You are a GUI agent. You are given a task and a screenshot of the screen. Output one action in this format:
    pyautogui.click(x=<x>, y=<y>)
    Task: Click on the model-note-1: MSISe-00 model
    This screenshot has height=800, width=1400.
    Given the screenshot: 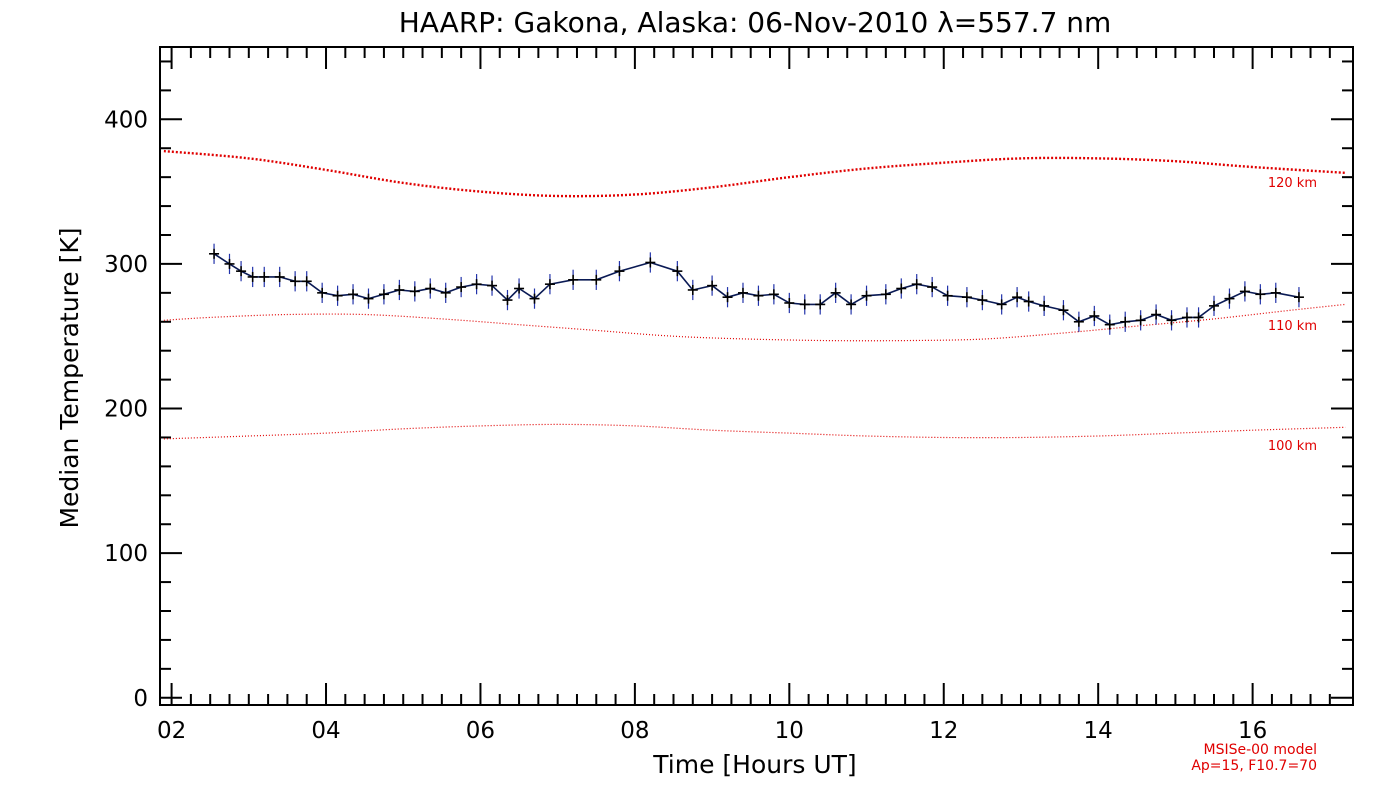 What is the action you would take?
    pyautogui.click(x=1260, y=750)
    